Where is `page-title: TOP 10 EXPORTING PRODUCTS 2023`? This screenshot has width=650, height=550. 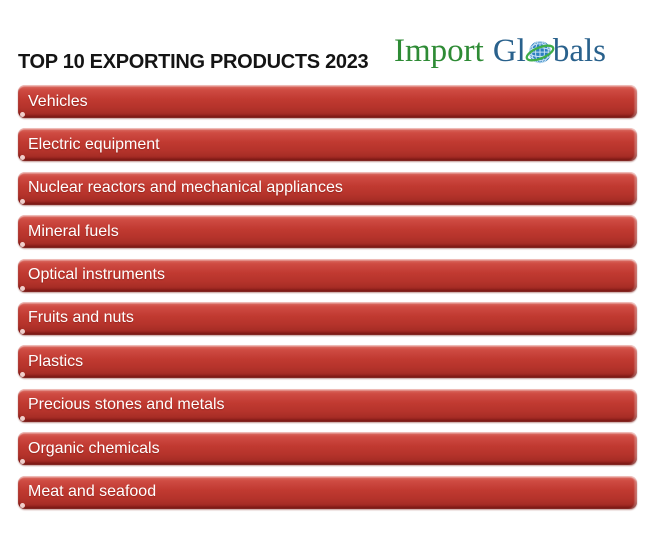 page-title: TOP 10 EXPORTING PRODUCTS 2023 is located at coordinates (193, 62).